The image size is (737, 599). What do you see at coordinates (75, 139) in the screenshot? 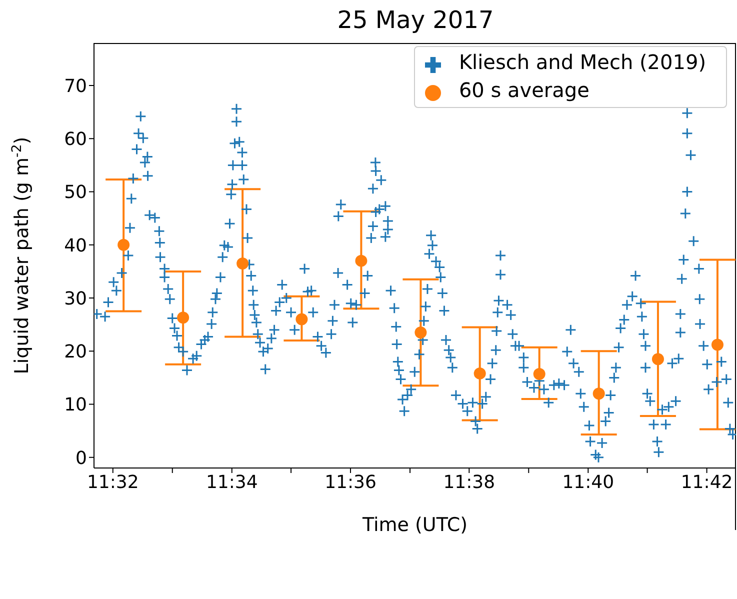
I see `y-tick-label: 60` at bounding box center [75, 139].